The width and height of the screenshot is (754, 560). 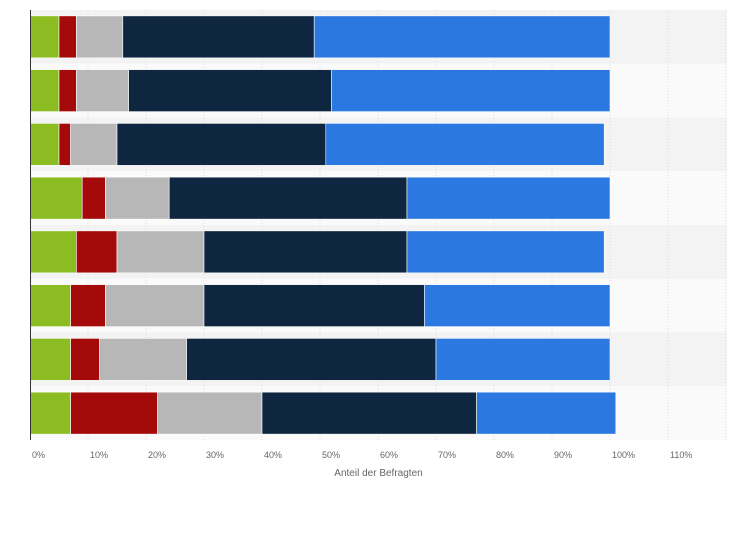 I want to click on x-tick-label: 110%, so click(x=681, y=455).